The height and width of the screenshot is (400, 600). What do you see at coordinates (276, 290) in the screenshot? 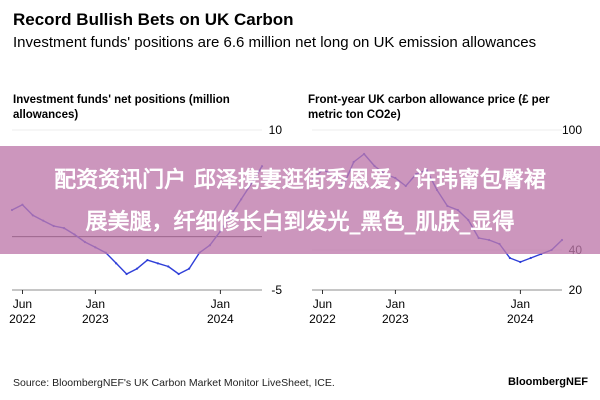
I see `y-tick-label: -5` at bounding box center [276, 290].